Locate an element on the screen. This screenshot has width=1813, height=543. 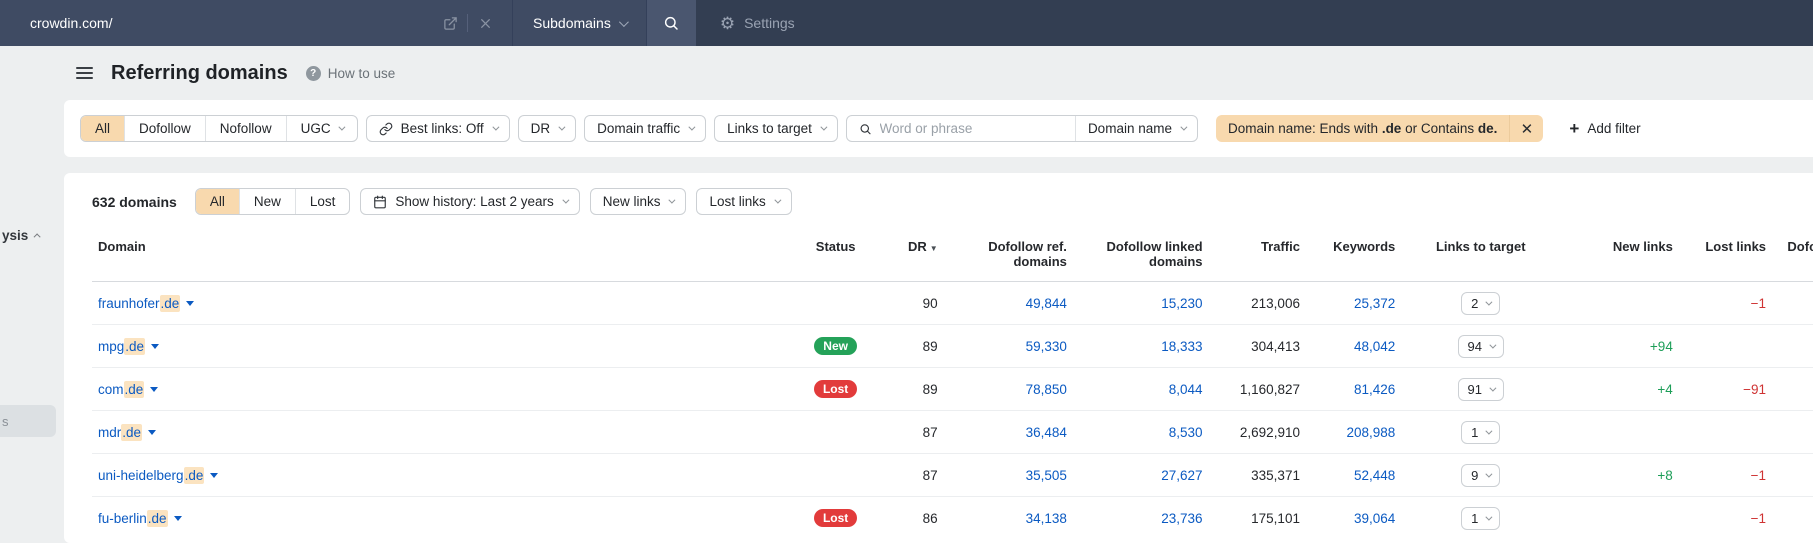
domain-link: com.de is located at coordinates (128, 389).